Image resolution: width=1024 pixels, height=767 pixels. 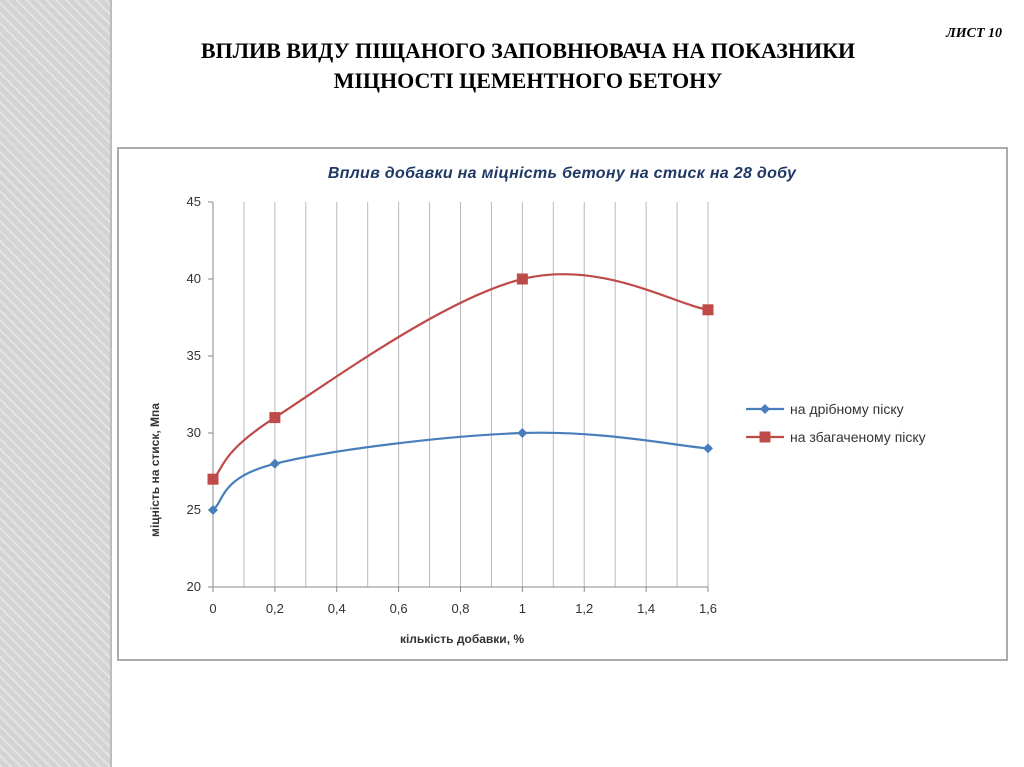 What do you see at coordinates (708, 608) in the screenshot?
I see `x-tick-label: 1,6` at bounding box center [708, 608].